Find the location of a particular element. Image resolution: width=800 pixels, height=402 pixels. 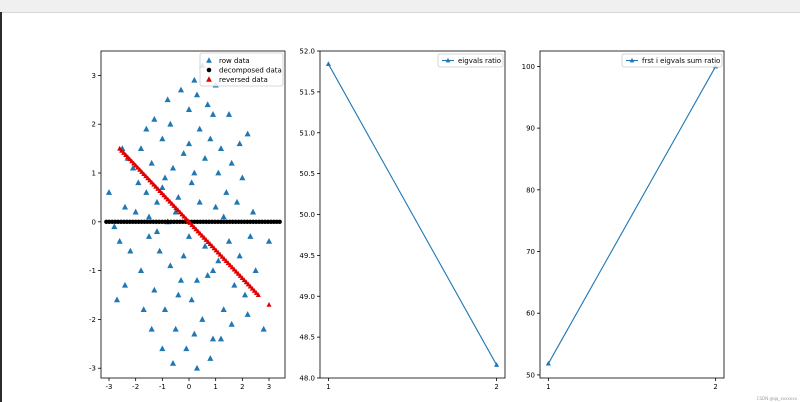

y-tick-label: 60 is located at coordinates (530, 314).